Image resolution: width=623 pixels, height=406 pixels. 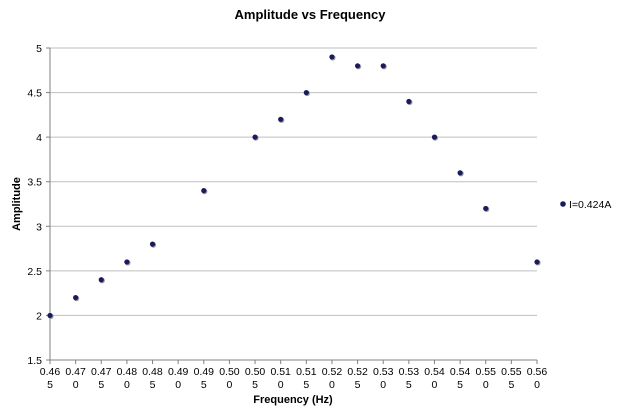 What do you see at coordinates (34, 272) in the screenshot?
I see `y-tick-label: 2.5` at bounding box center [34, 272].